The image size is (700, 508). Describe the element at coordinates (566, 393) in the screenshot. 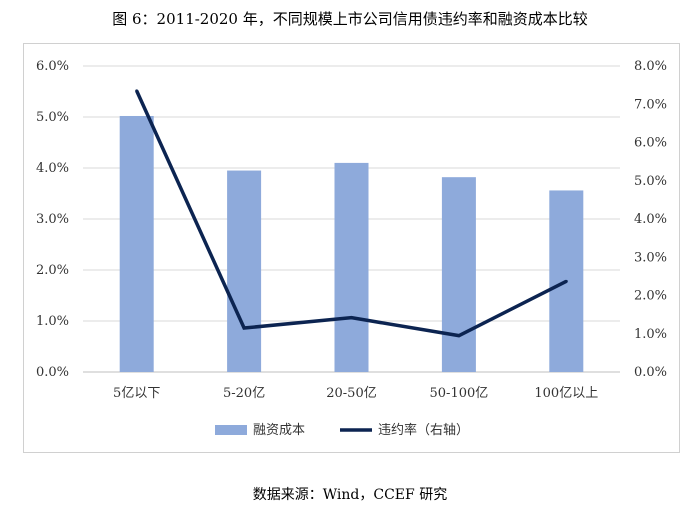

I see `x-axis-tick-label: 100亿以上` at that location.